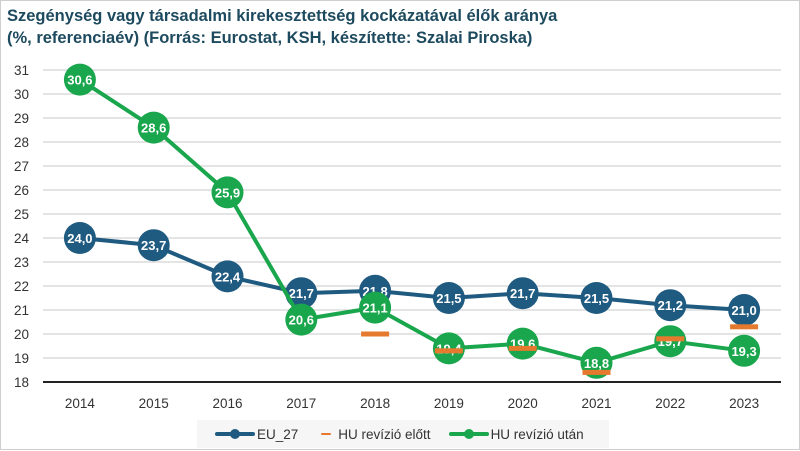 The height and width of the screenshot is (451, 800). What do you see at coordinates (21, 382) in the screenshot?
I see `y-tick-label: 18` at bounding box center [21, 382].